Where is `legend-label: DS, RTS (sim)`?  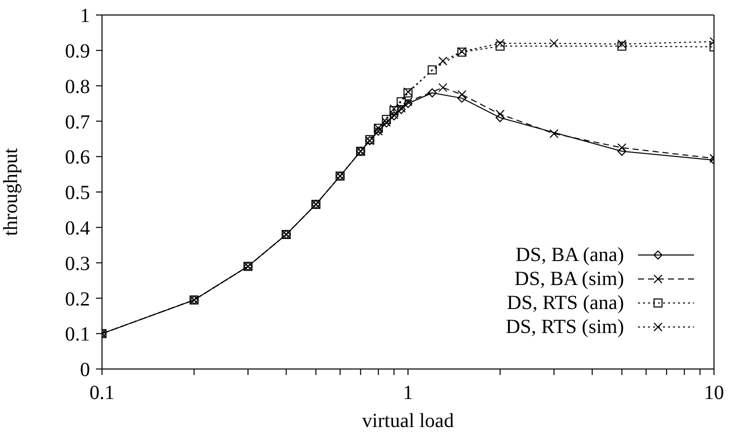 legend-label: DS, RTS (sim) is located at coordinates (565, 327).